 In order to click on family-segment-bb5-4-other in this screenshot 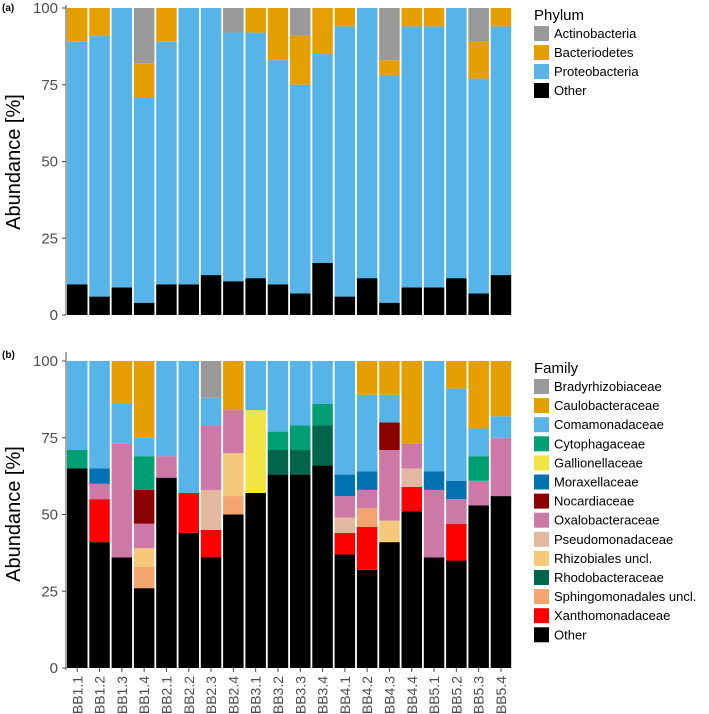, I will do `click(501, 582)`.